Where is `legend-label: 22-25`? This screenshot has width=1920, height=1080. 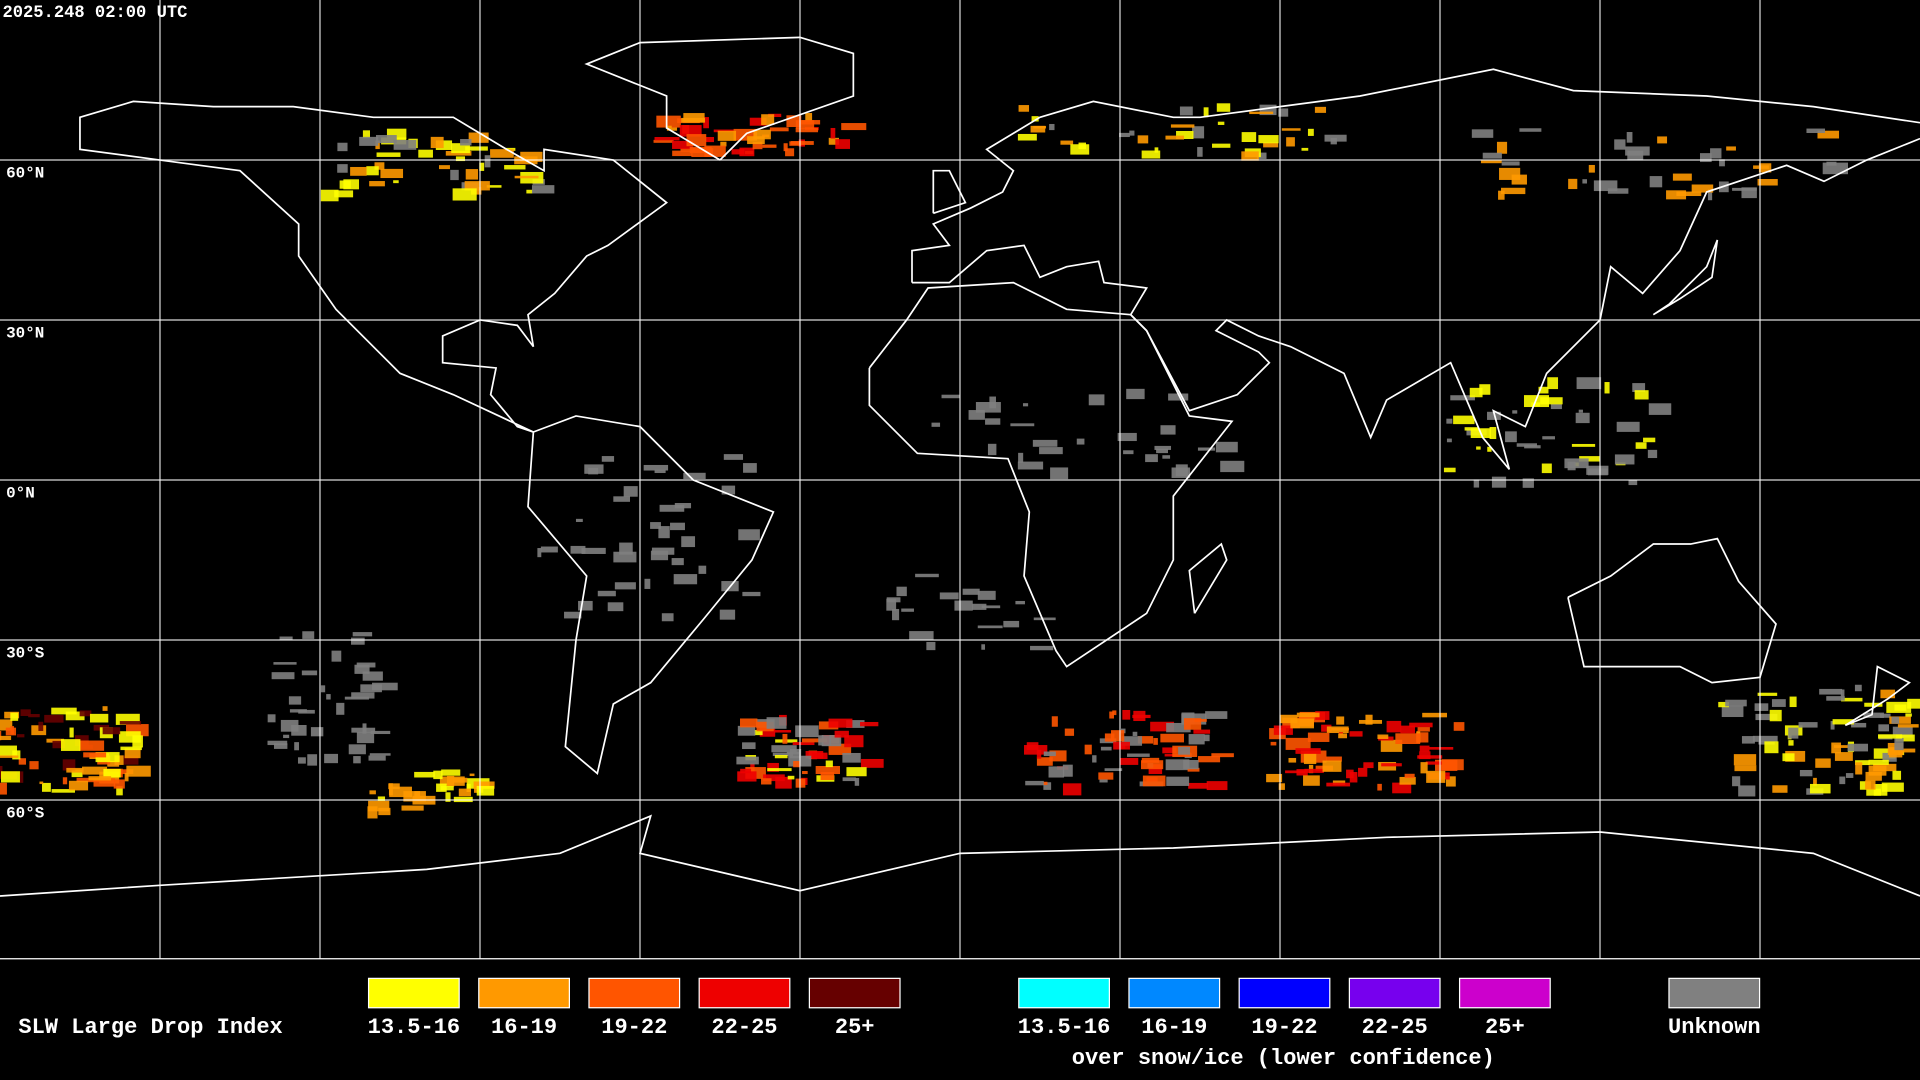 legend-label: 22-25 is located at coordinates (1395, 1027).